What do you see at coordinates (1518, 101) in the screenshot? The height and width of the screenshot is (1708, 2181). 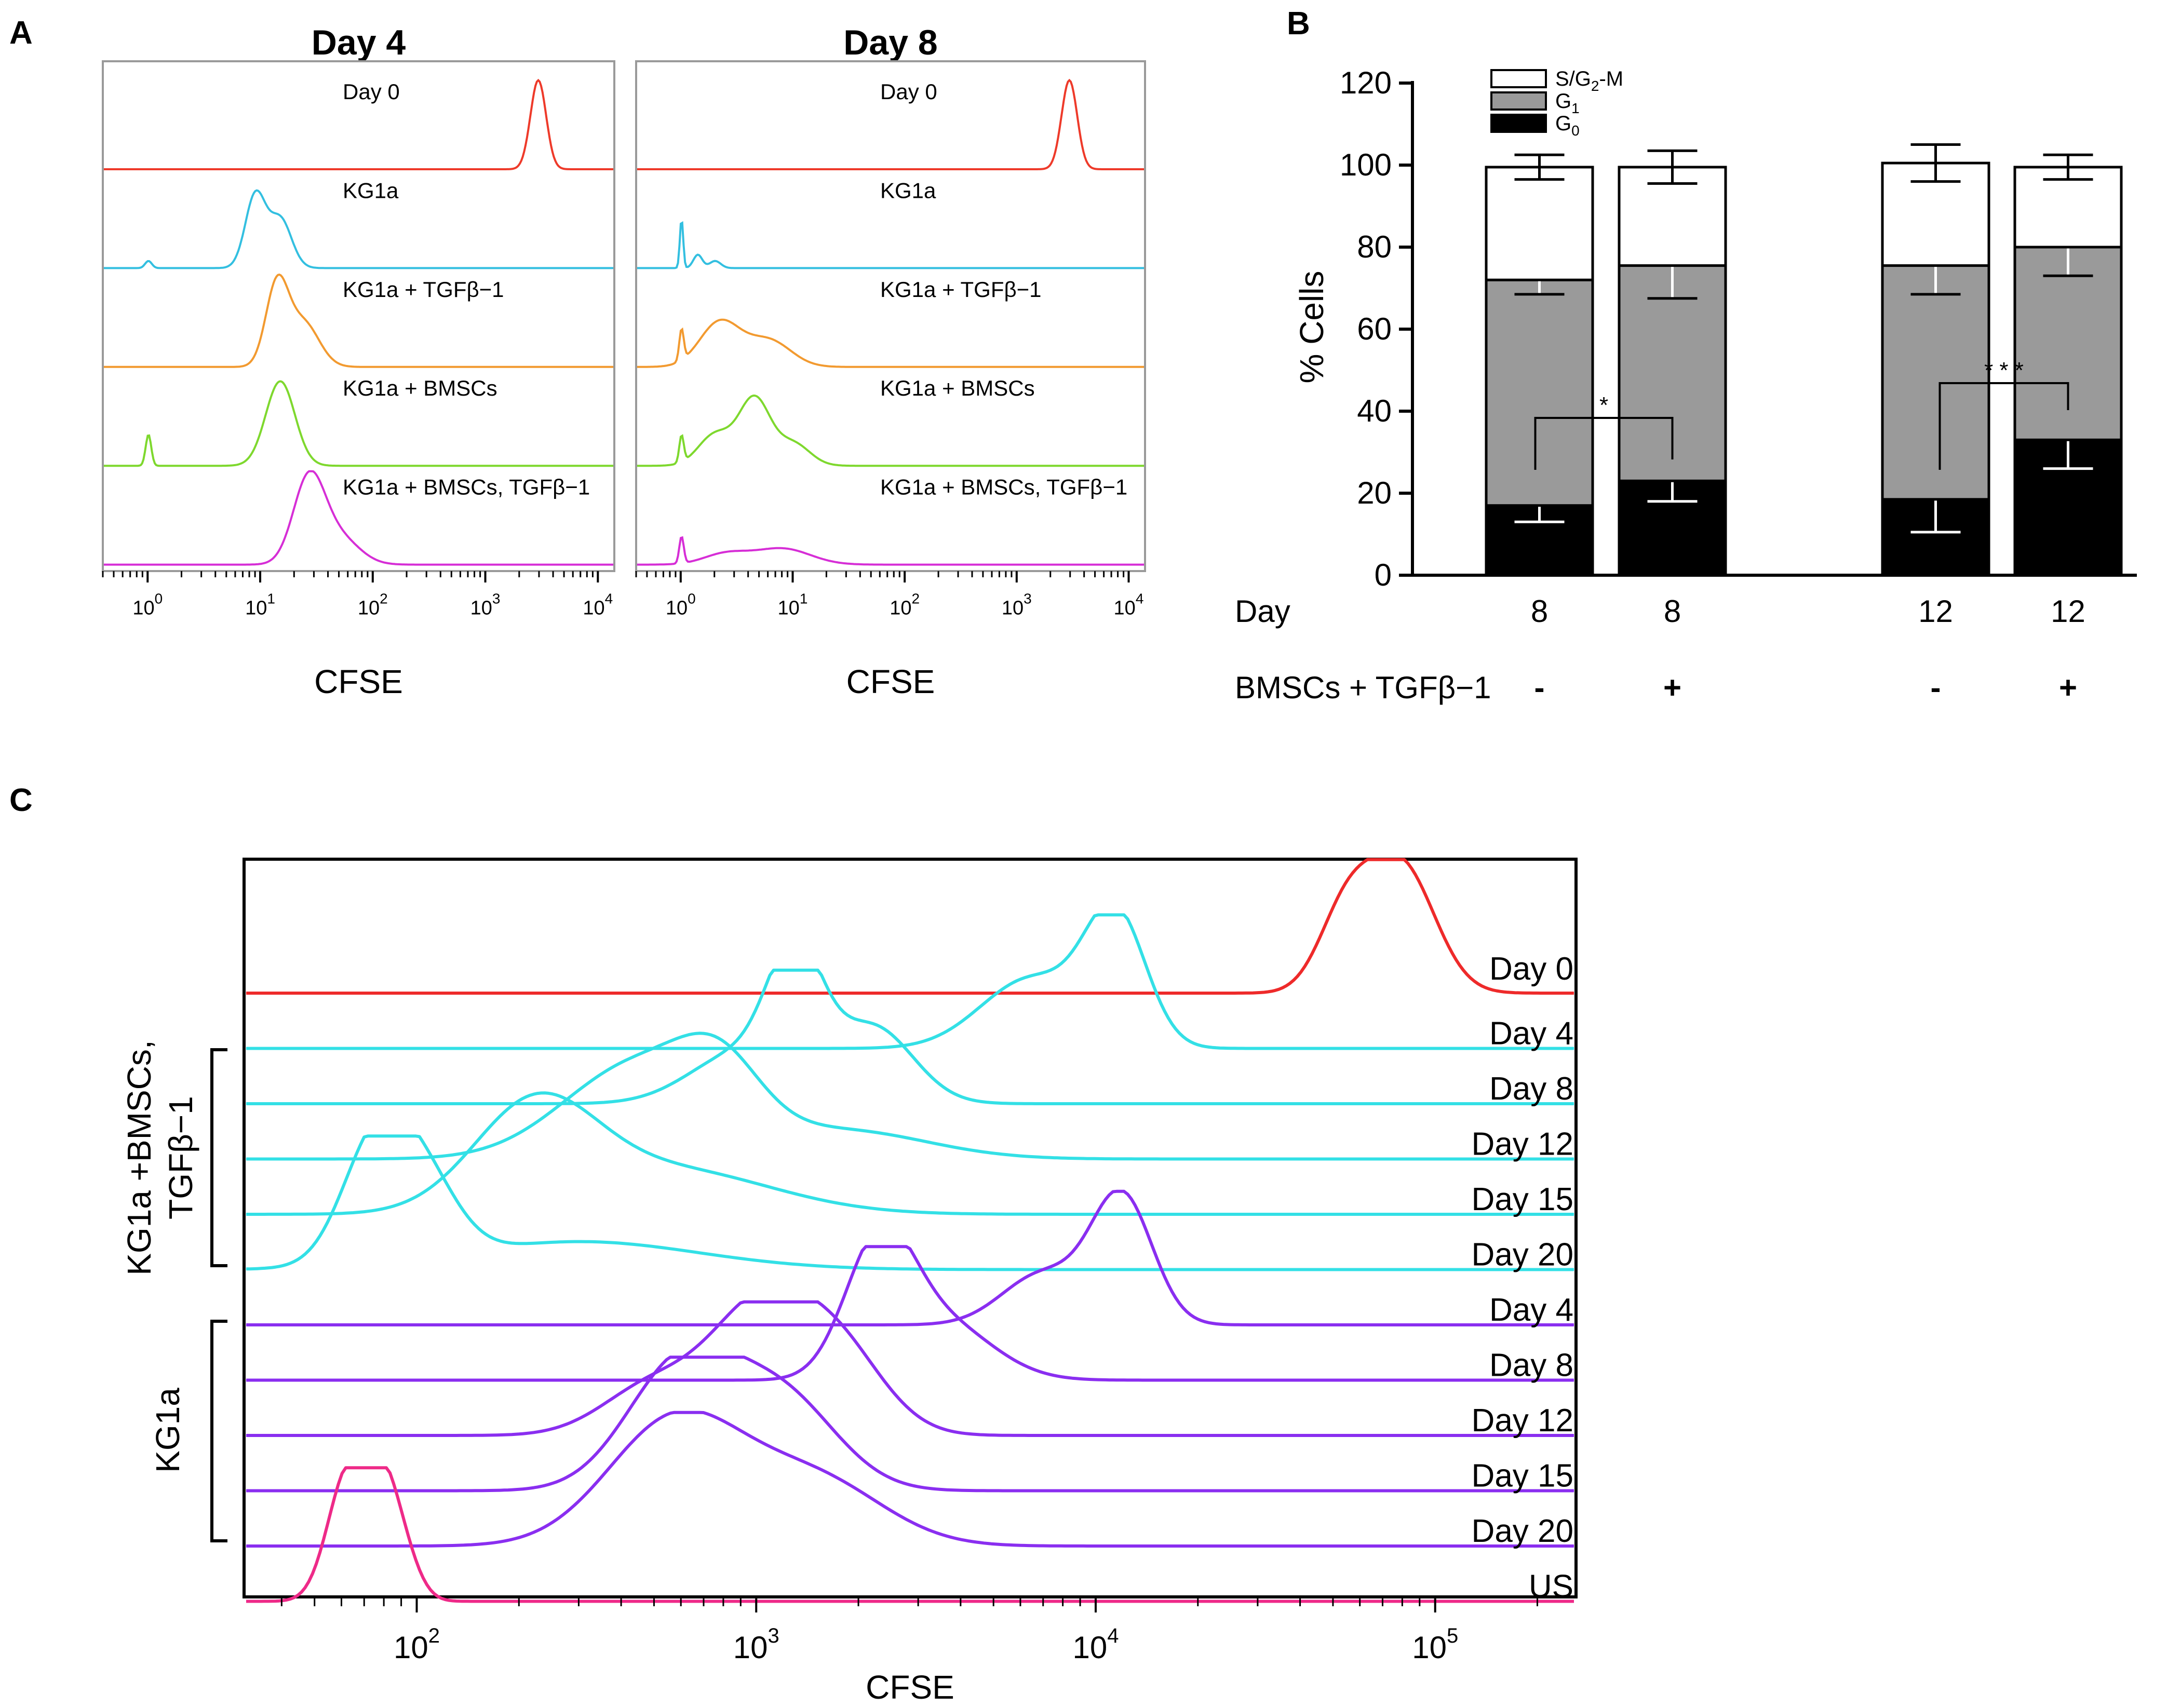 I see `legend-swatch-g1` at bounding box center [1518, 101].